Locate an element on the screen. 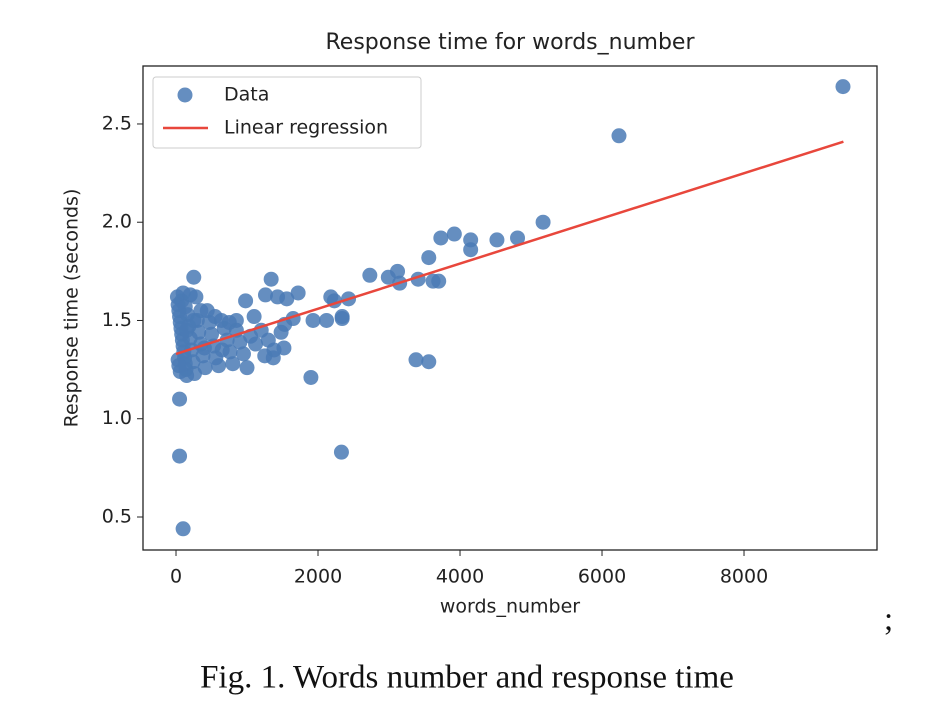 This screenshot has width=933, height=718. x-tick-label: 0 is located at coordinates (176, 577).